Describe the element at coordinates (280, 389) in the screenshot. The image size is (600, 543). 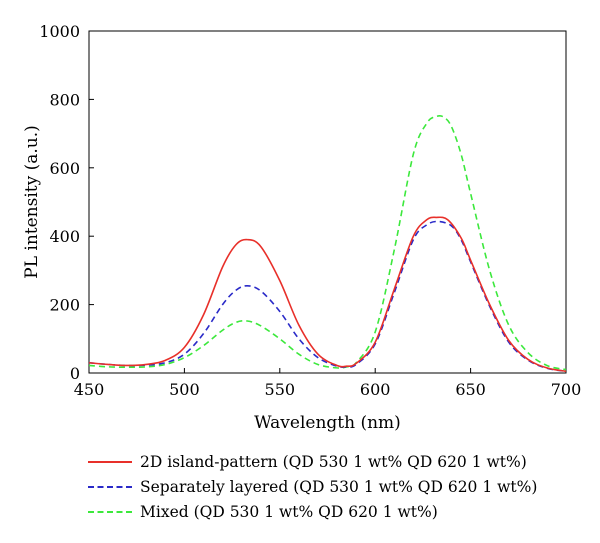
I see `x-tick-label: 550` at that location.